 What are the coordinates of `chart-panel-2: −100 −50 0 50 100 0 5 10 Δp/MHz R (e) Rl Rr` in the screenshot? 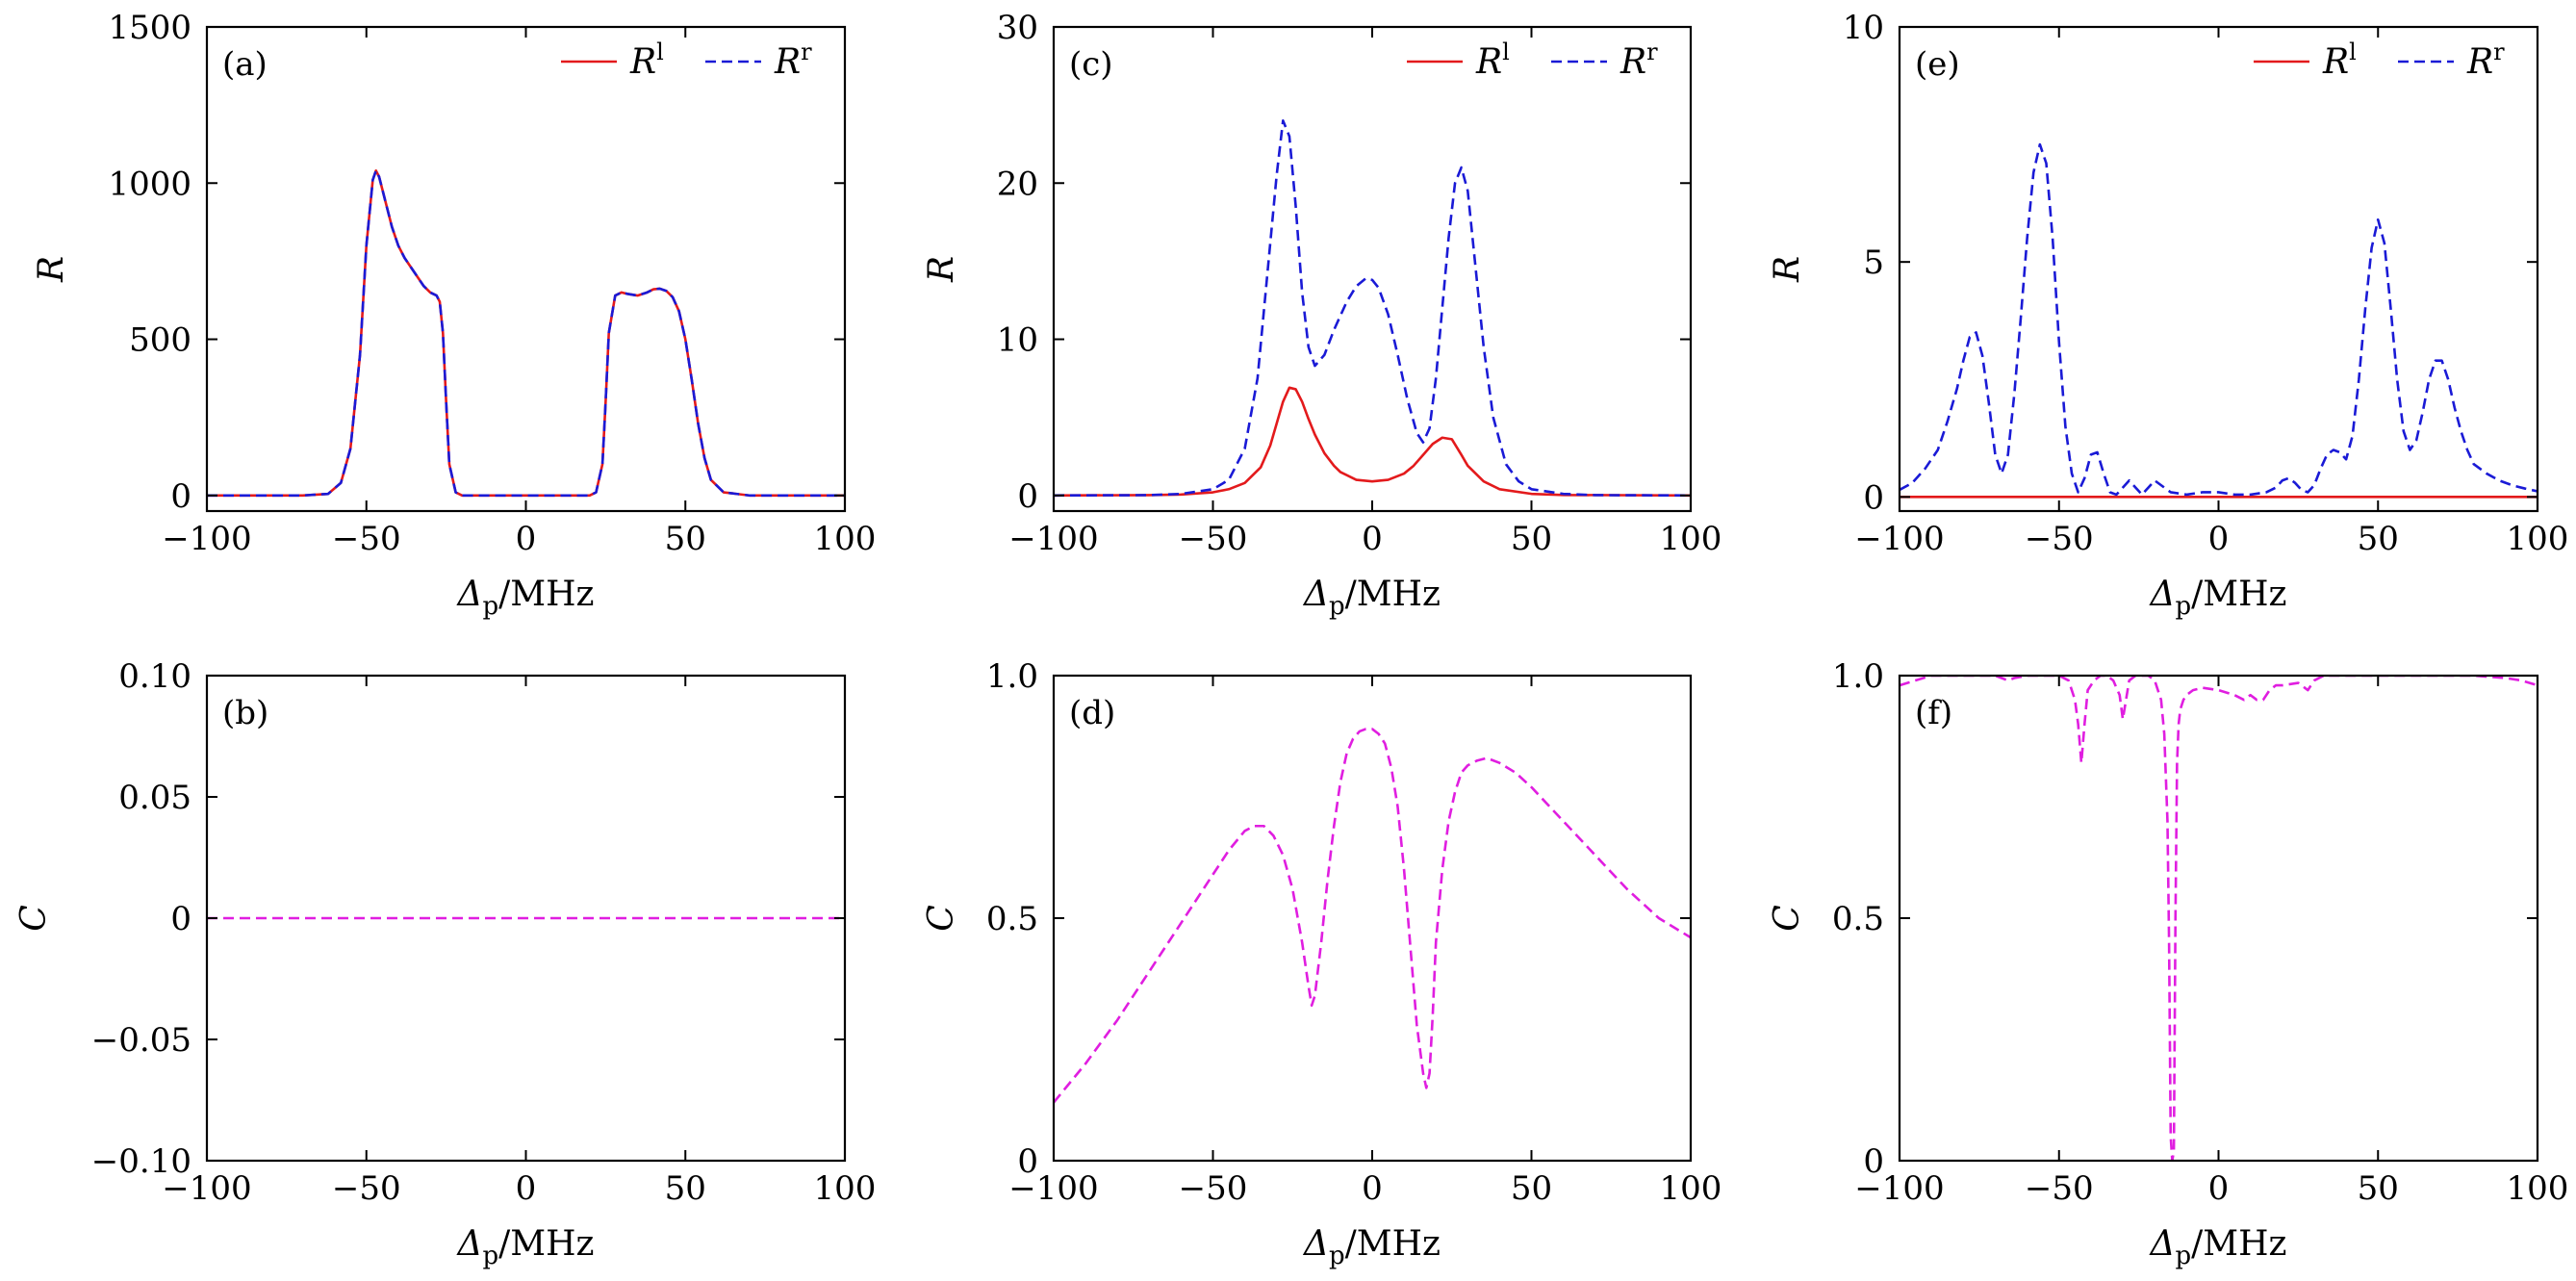 It's located at (2168, 315).